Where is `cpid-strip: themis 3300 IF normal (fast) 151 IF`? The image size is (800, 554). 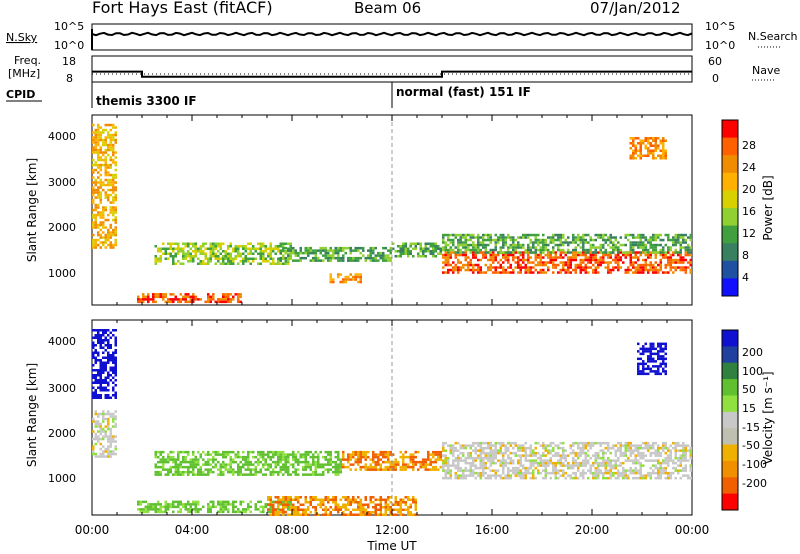
cpid-strip: themis 3300 IF normal (fast) 151 IF is located at coordinates (311, 95).